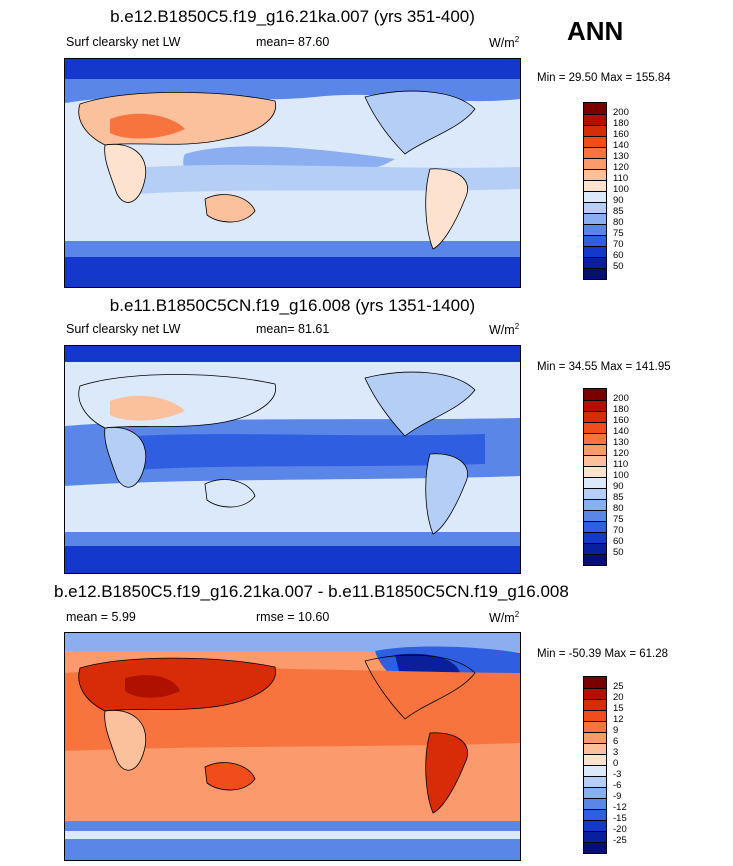 The height and width of the screenshot is (866, 733). I want to click on colorbar-tick-label: -6, so click(617, 785).